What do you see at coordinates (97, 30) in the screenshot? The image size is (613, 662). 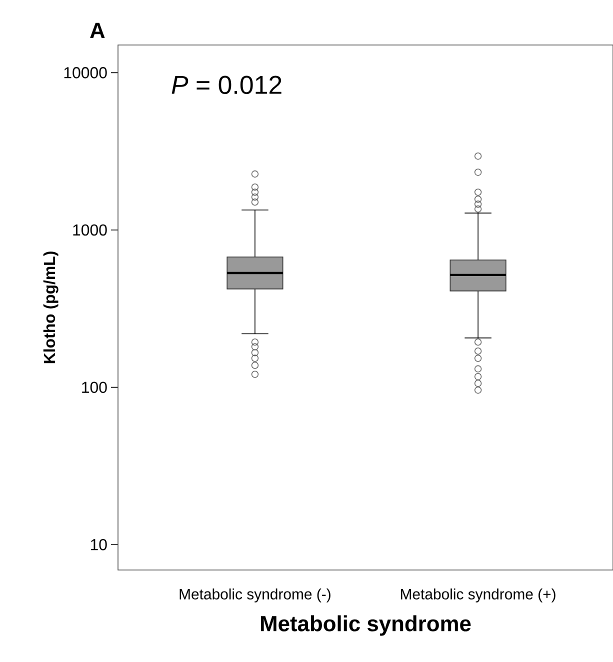 I see `chart-title: A` at bounding box center [97, 30].